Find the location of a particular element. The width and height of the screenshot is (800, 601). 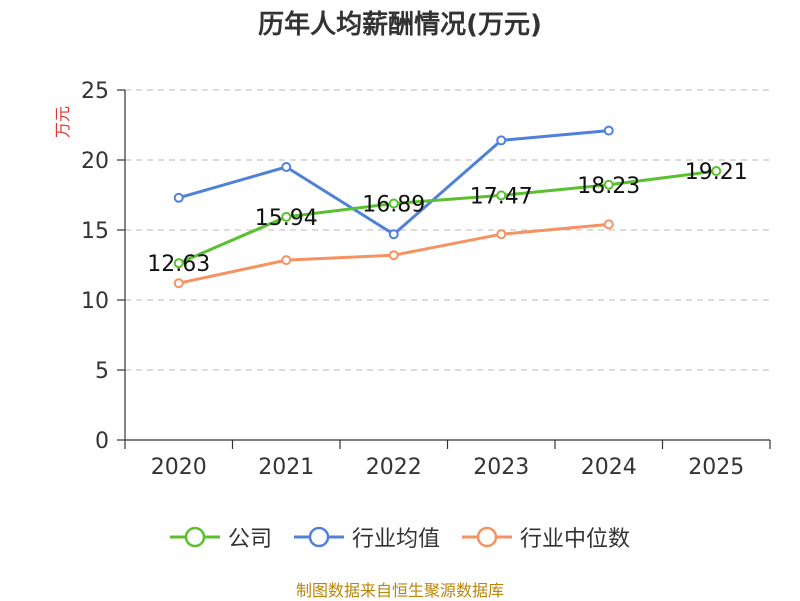

y-tick-label: 25 is located at coordinates (95, 91).